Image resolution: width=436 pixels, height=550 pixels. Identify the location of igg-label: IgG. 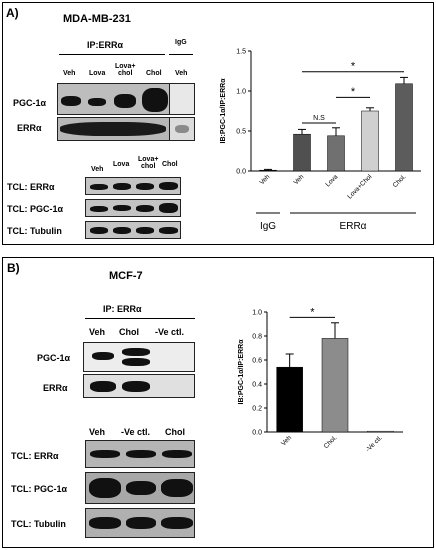
(181, 42).